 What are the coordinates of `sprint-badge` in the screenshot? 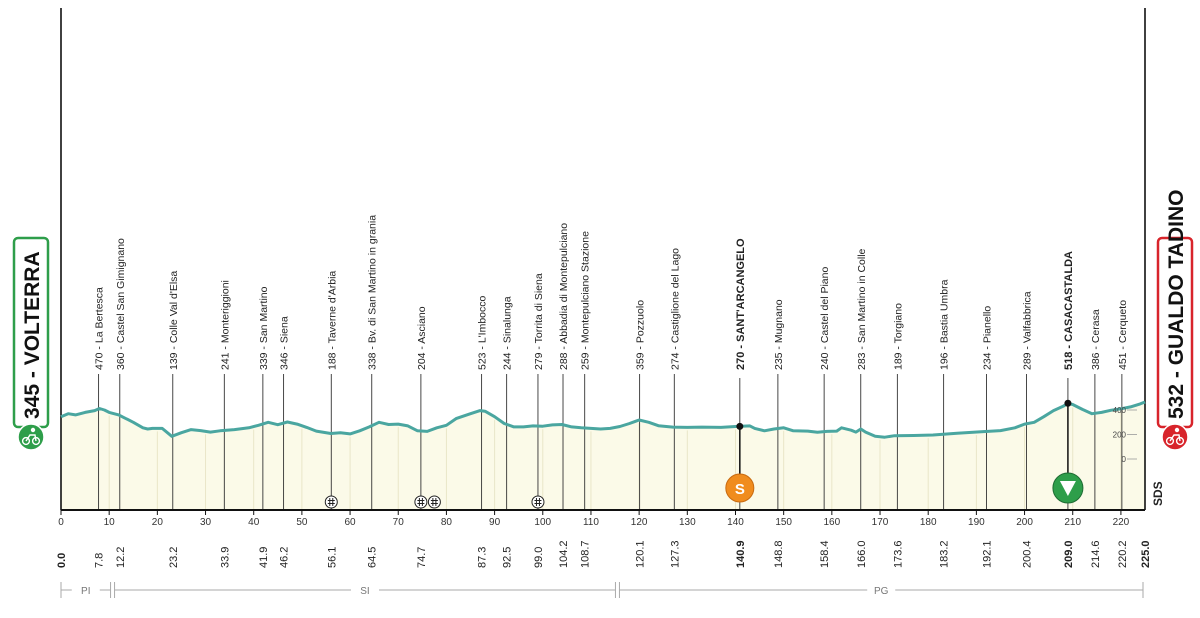 It's located at (740, 488).